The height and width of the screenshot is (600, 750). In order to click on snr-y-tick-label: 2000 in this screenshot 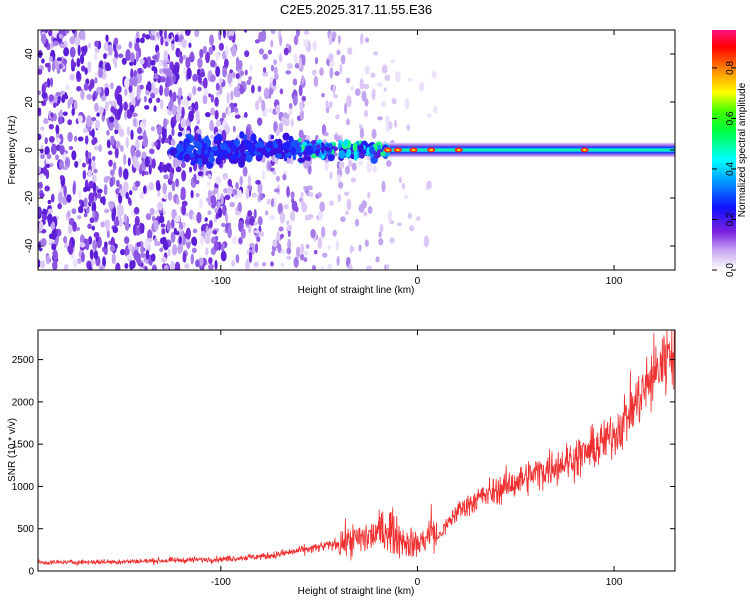, I will do `click(23, 402)`.